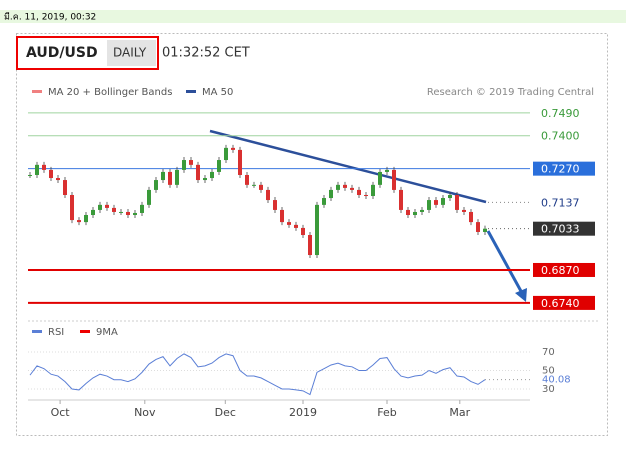  Describe the element at coordinates (303, 412) in the screenshot. I see `x-tick-label: 2019` at that location.